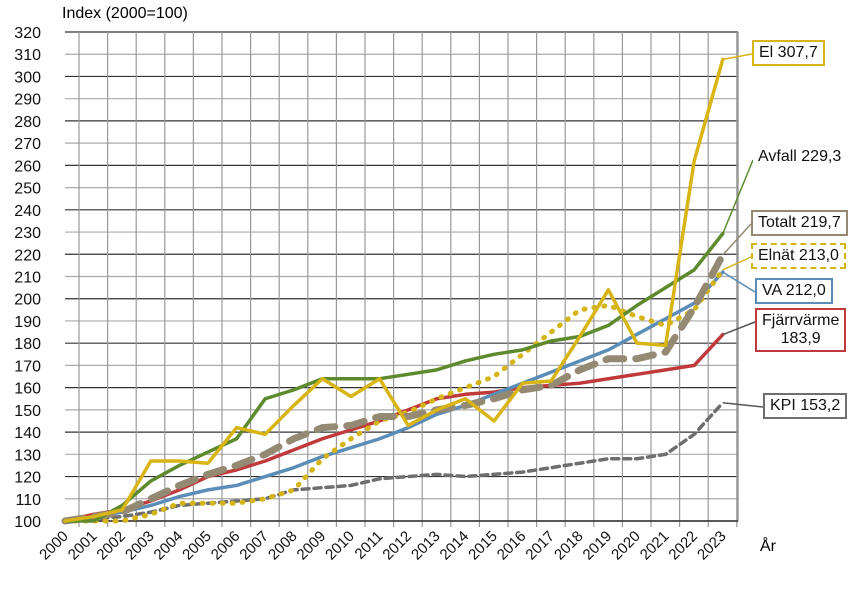 This screenshot has height=589, width=862. I want to click on y-tick-label: 200, so click(27, 300).